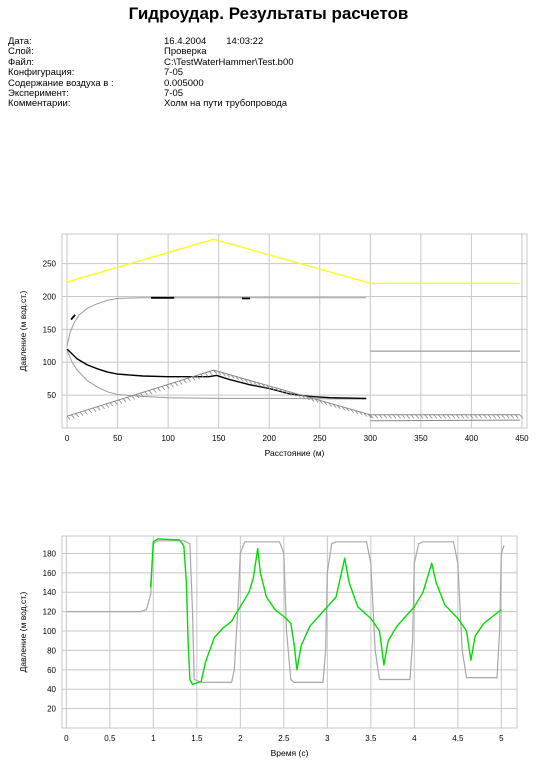 This screenshot has width=537, height=767. I want to click on x-tick-label: 300, so click(371, 438).